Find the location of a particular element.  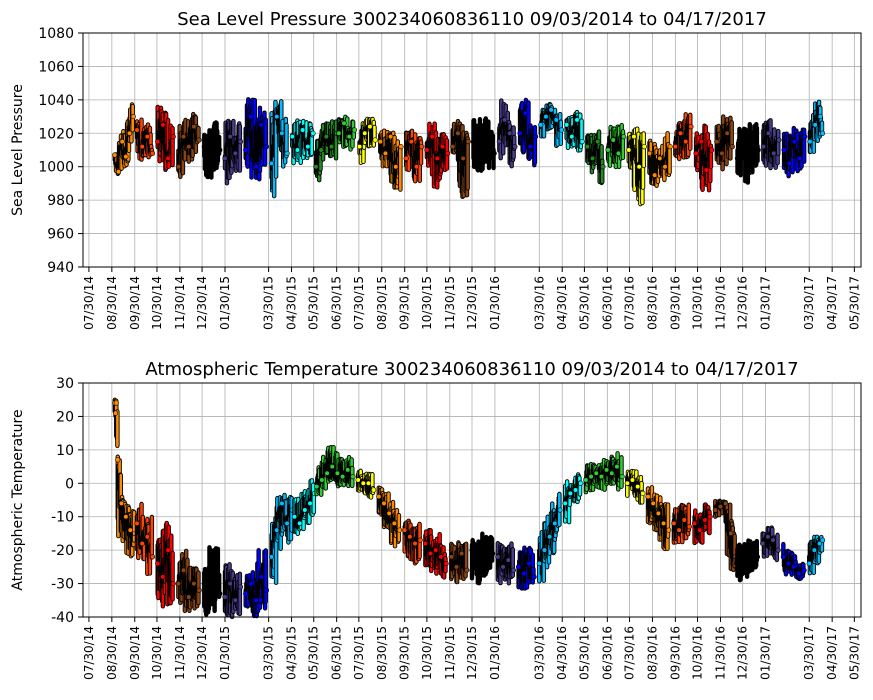

atmospheric-temperature-xtick-label: 07/30/14 is located at coordinates (89, 653).